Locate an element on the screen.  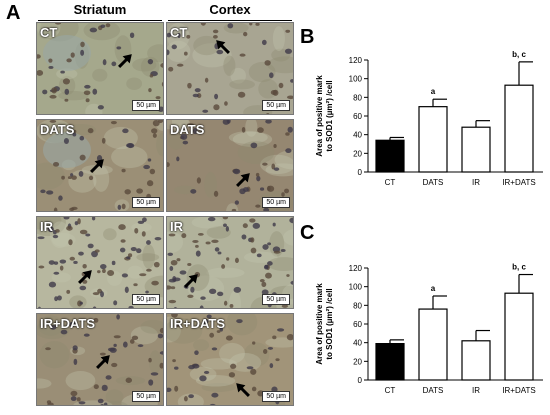
micrograph-ir-dats-cortex: IR+DATS 50 µm is located at coordinates (230, 359).